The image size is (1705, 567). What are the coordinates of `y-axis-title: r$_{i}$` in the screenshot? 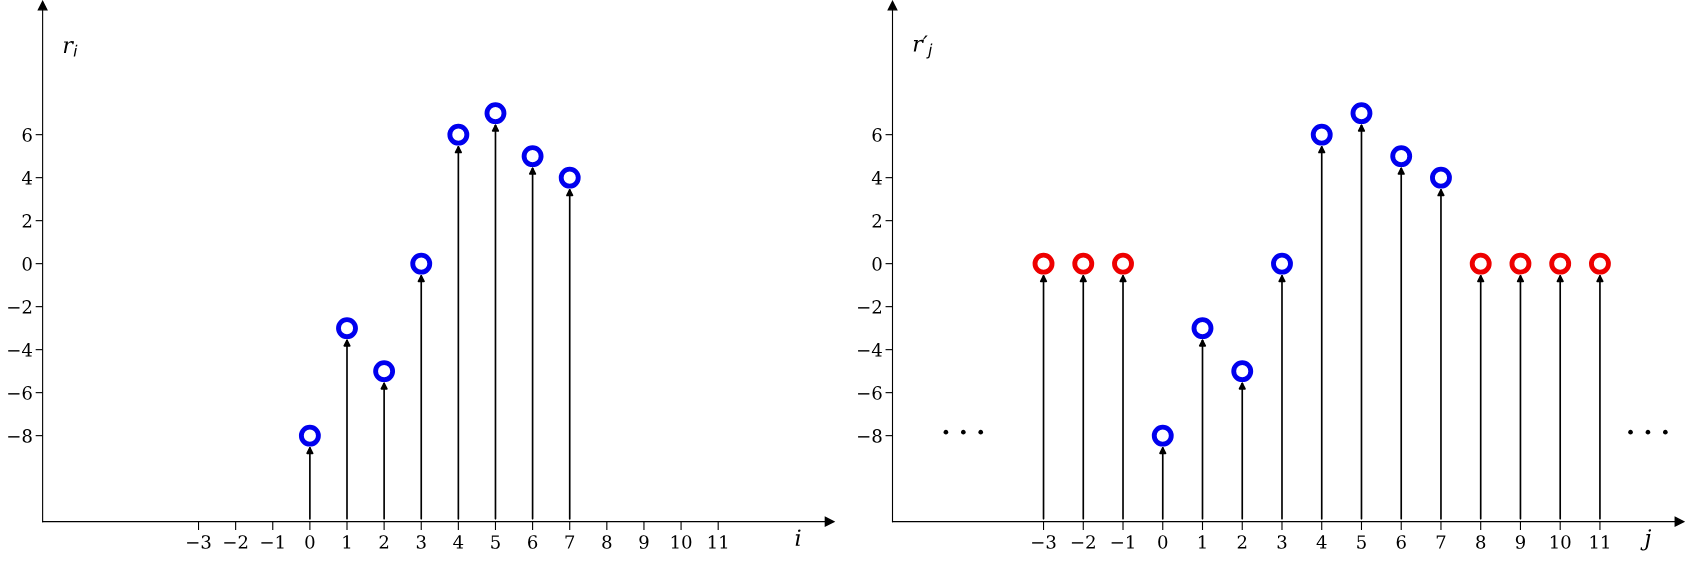 It's located at (70, 49).